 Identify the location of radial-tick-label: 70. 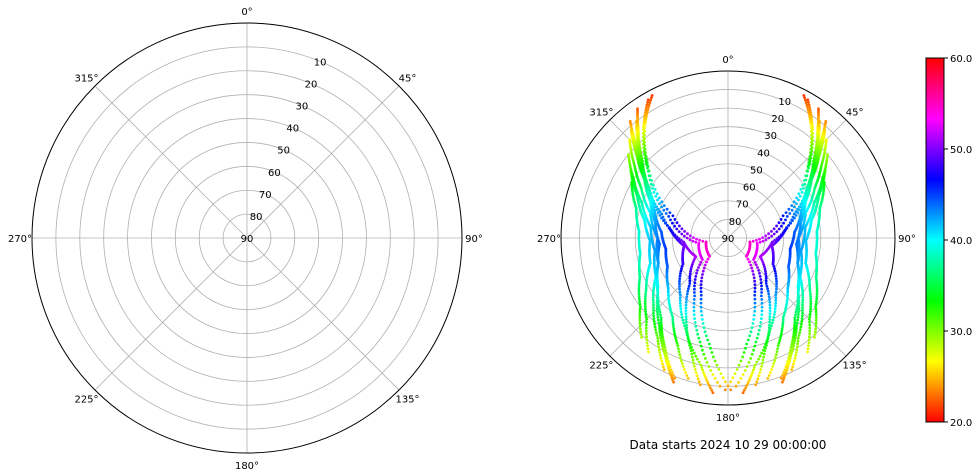
(742, 205).